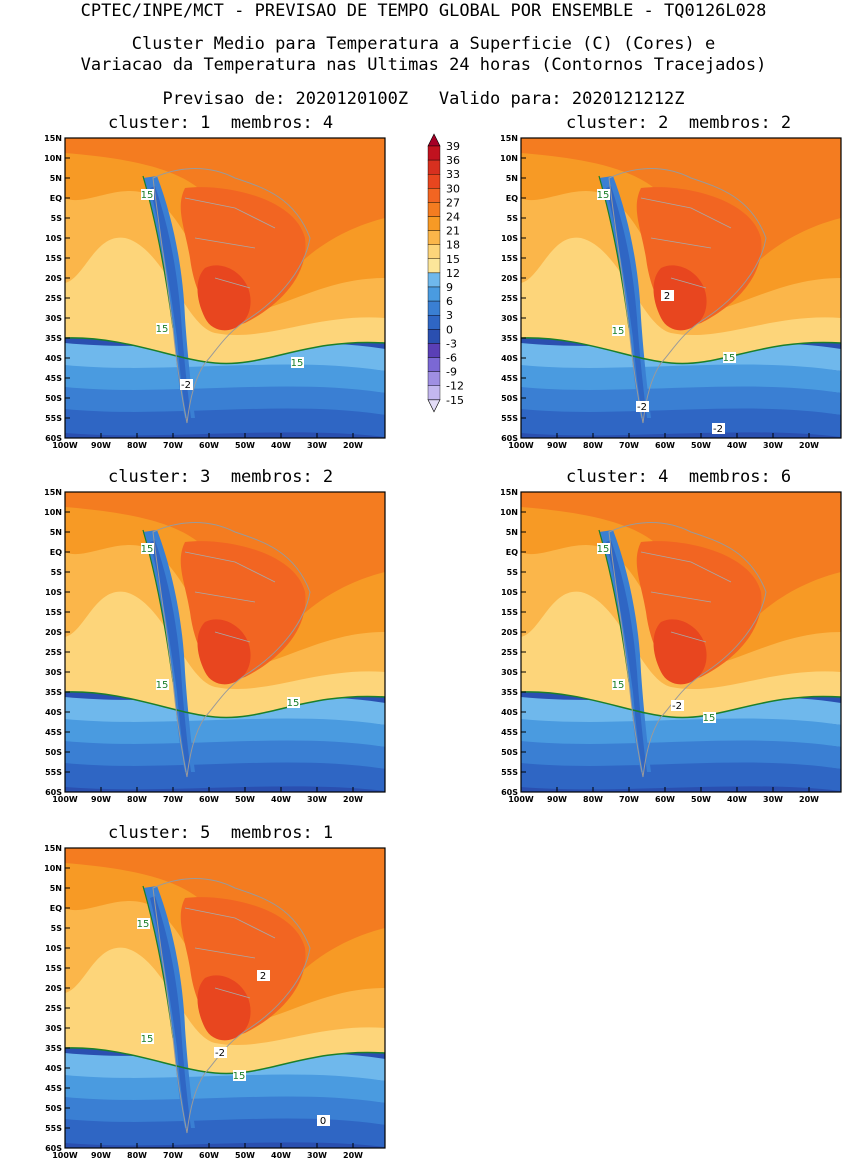 This screenshot has height=1163, width=847. I want to click on lon-label: 70W, so click(173, 799).